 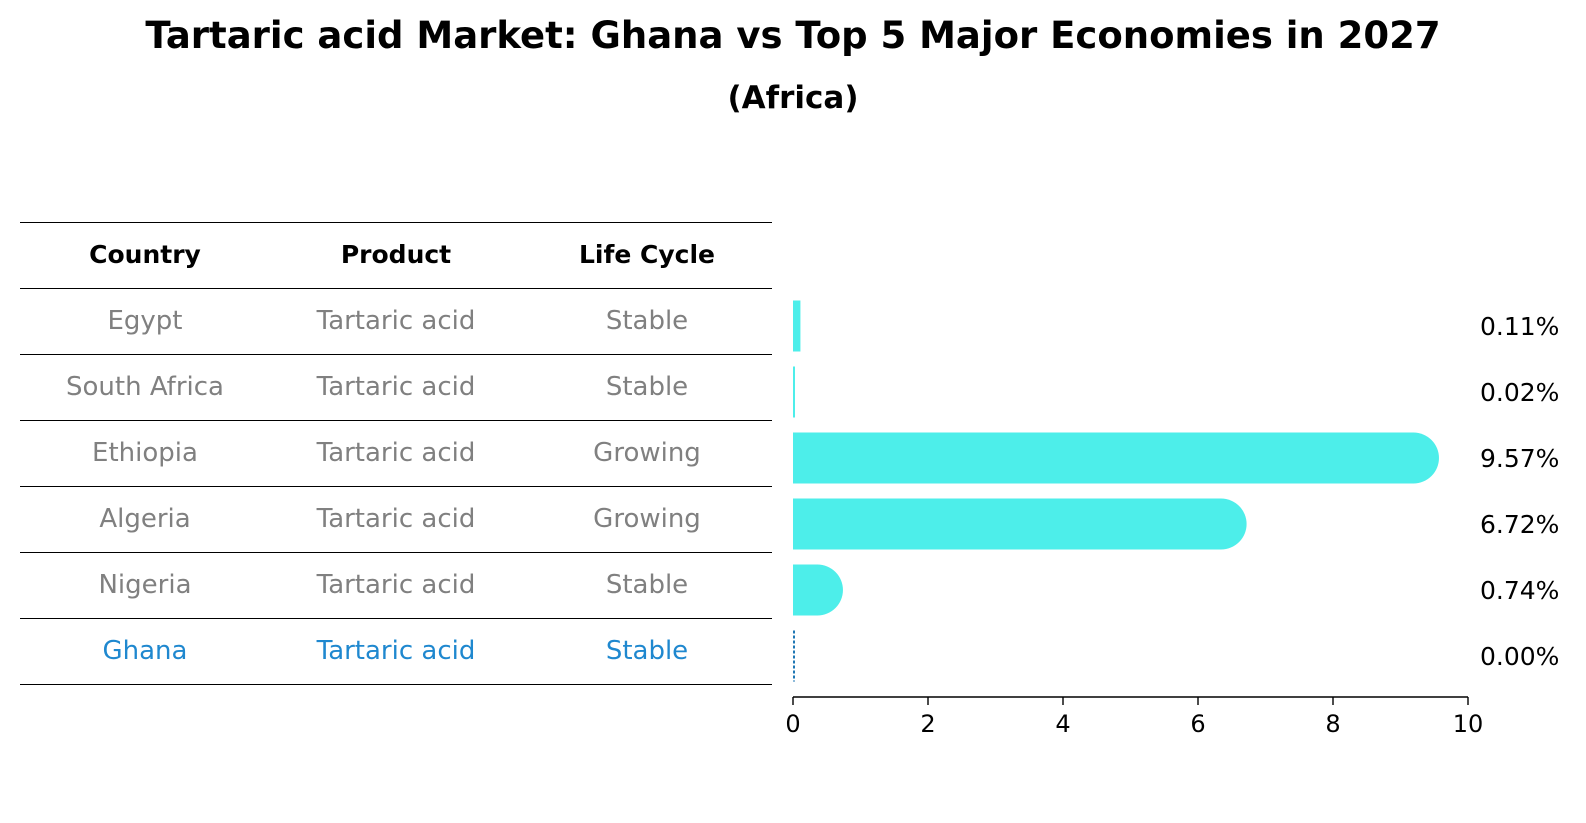 I want to click on value-label: 0.00%, so click(x=1519, y=656).